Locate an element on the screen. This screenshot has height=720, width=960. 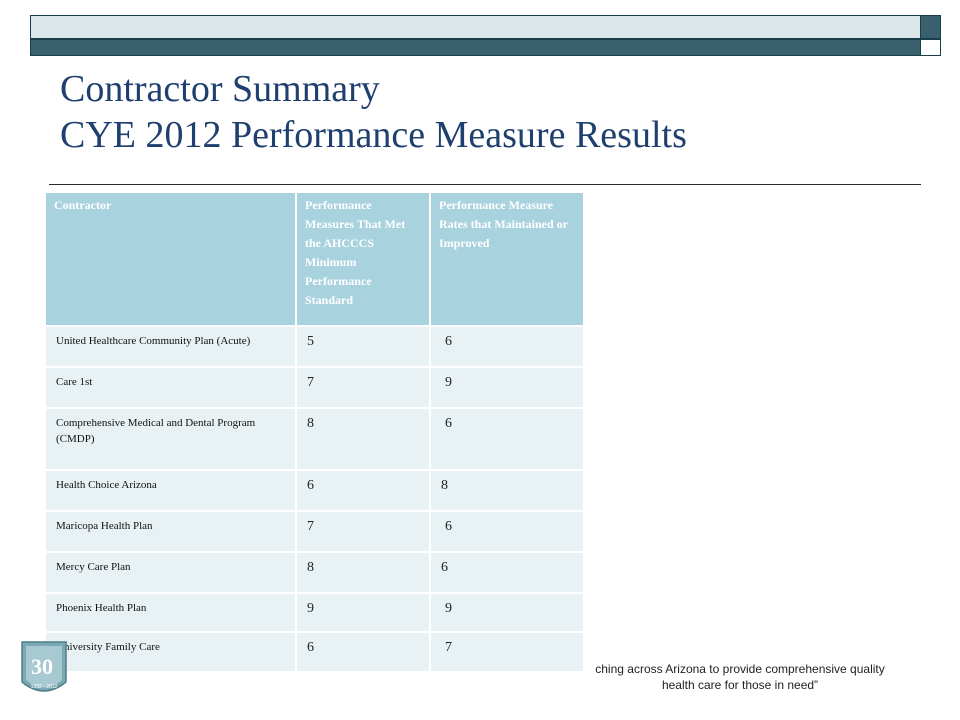
header-bar-top is located at coordinates (476, 27).